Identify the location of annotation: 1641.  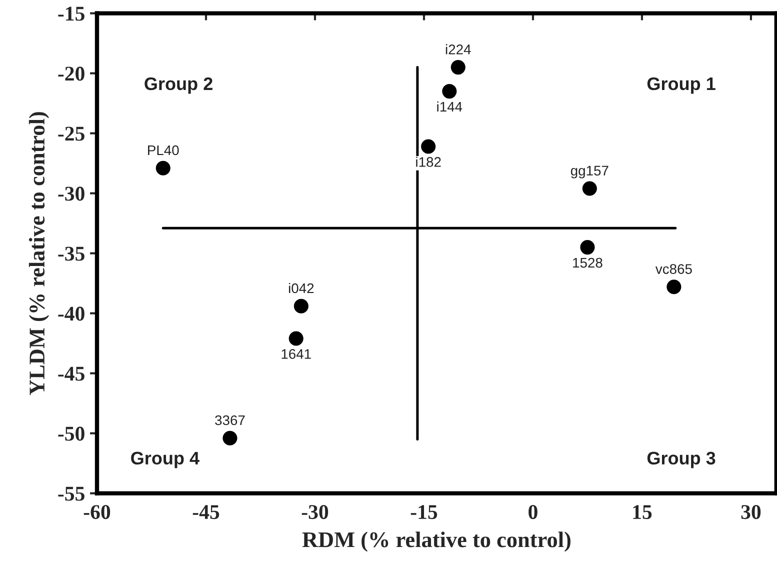
(296, 354).